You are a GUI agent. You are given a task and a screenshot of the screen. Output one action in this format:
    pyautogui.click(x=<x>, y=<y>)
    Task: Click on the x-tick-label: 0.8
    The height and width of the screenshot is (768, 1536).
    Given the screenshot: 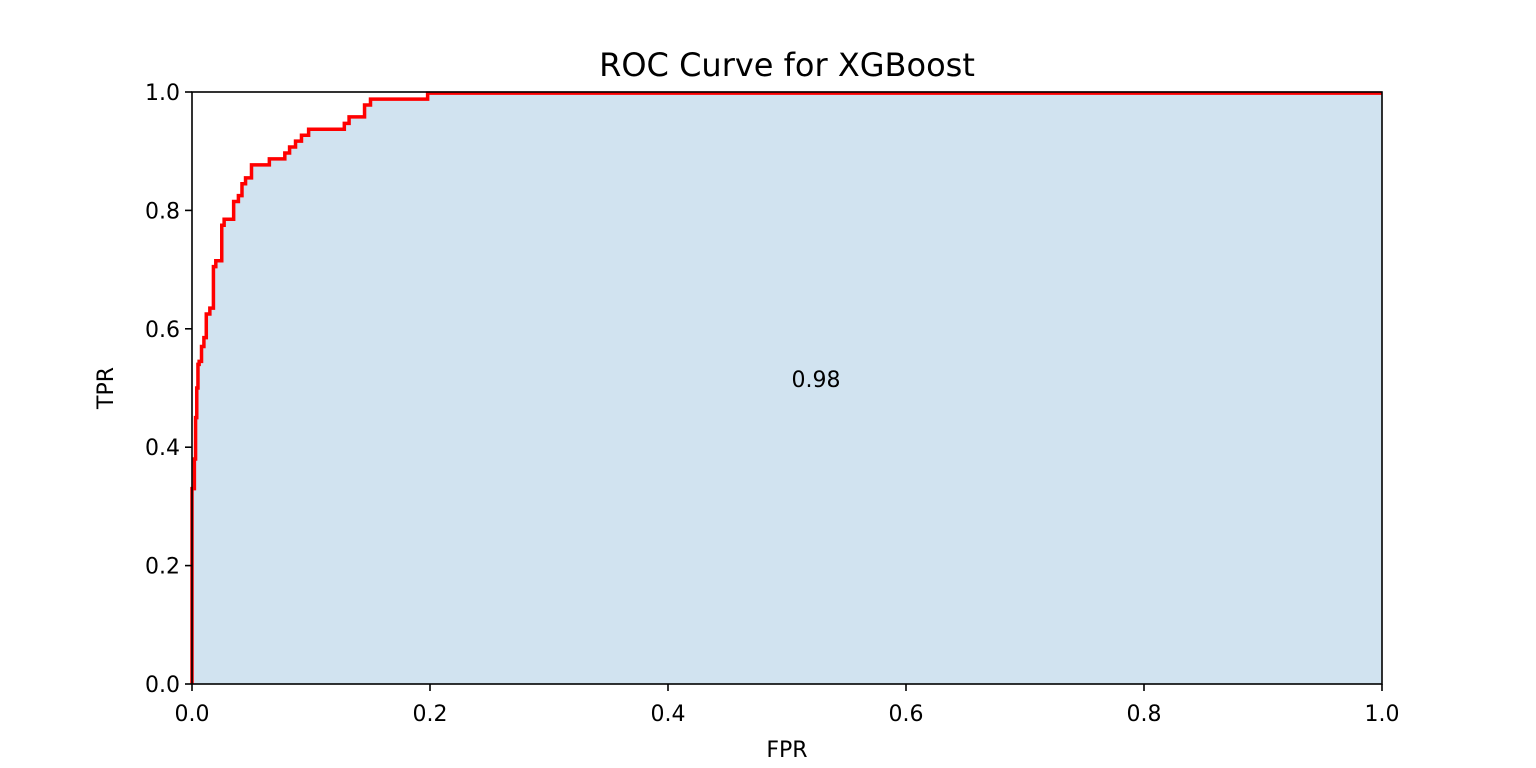 What is the action you would take?
    pyautogui.click(x=1144, y=714)
    